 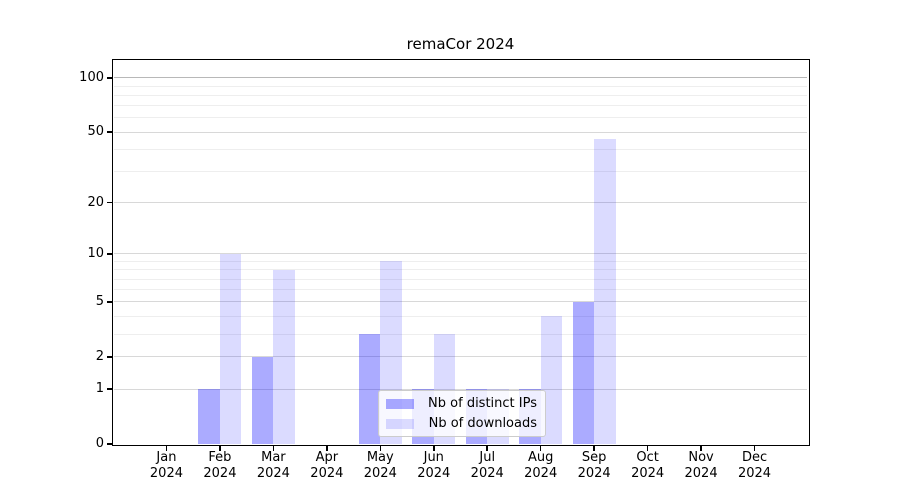 What do you see at coordinates (327, 465) in the screenshot?
I see `x-tick-label: Apr 2024` at bounding box center [327, 465].